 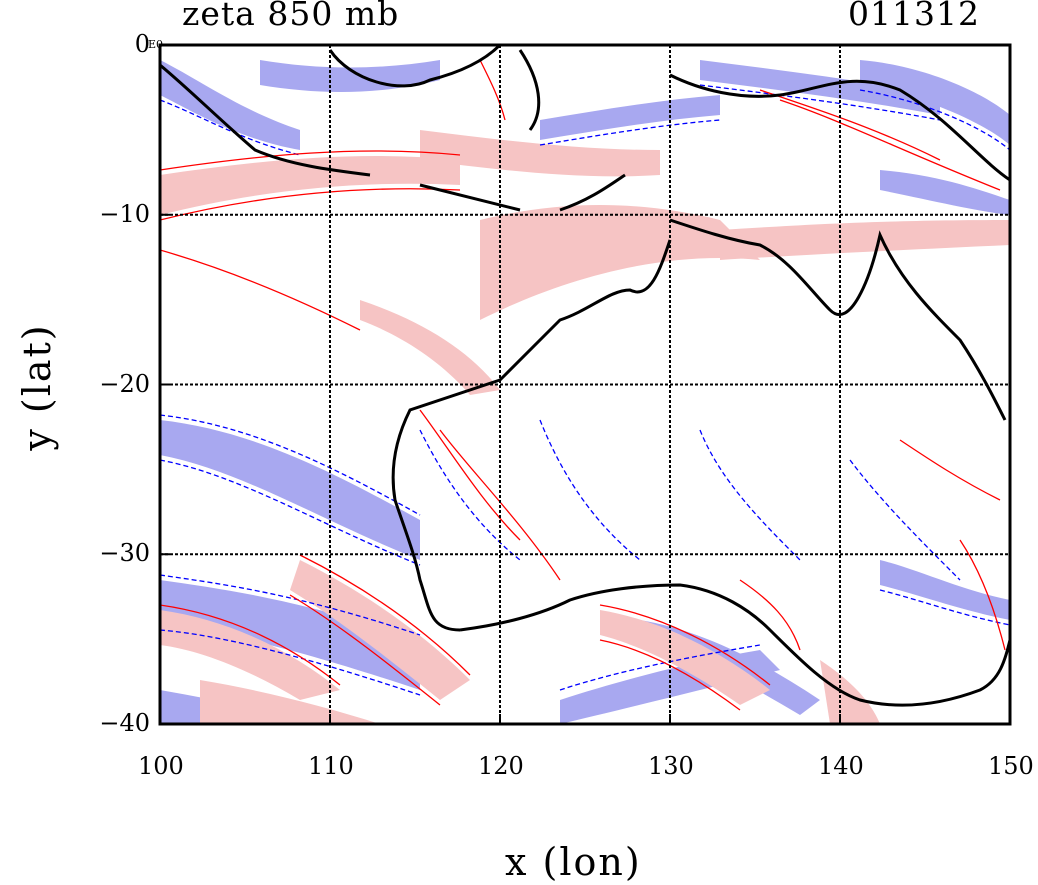 I want to click on y-tick-label: −30, so click(x=124, y=553).